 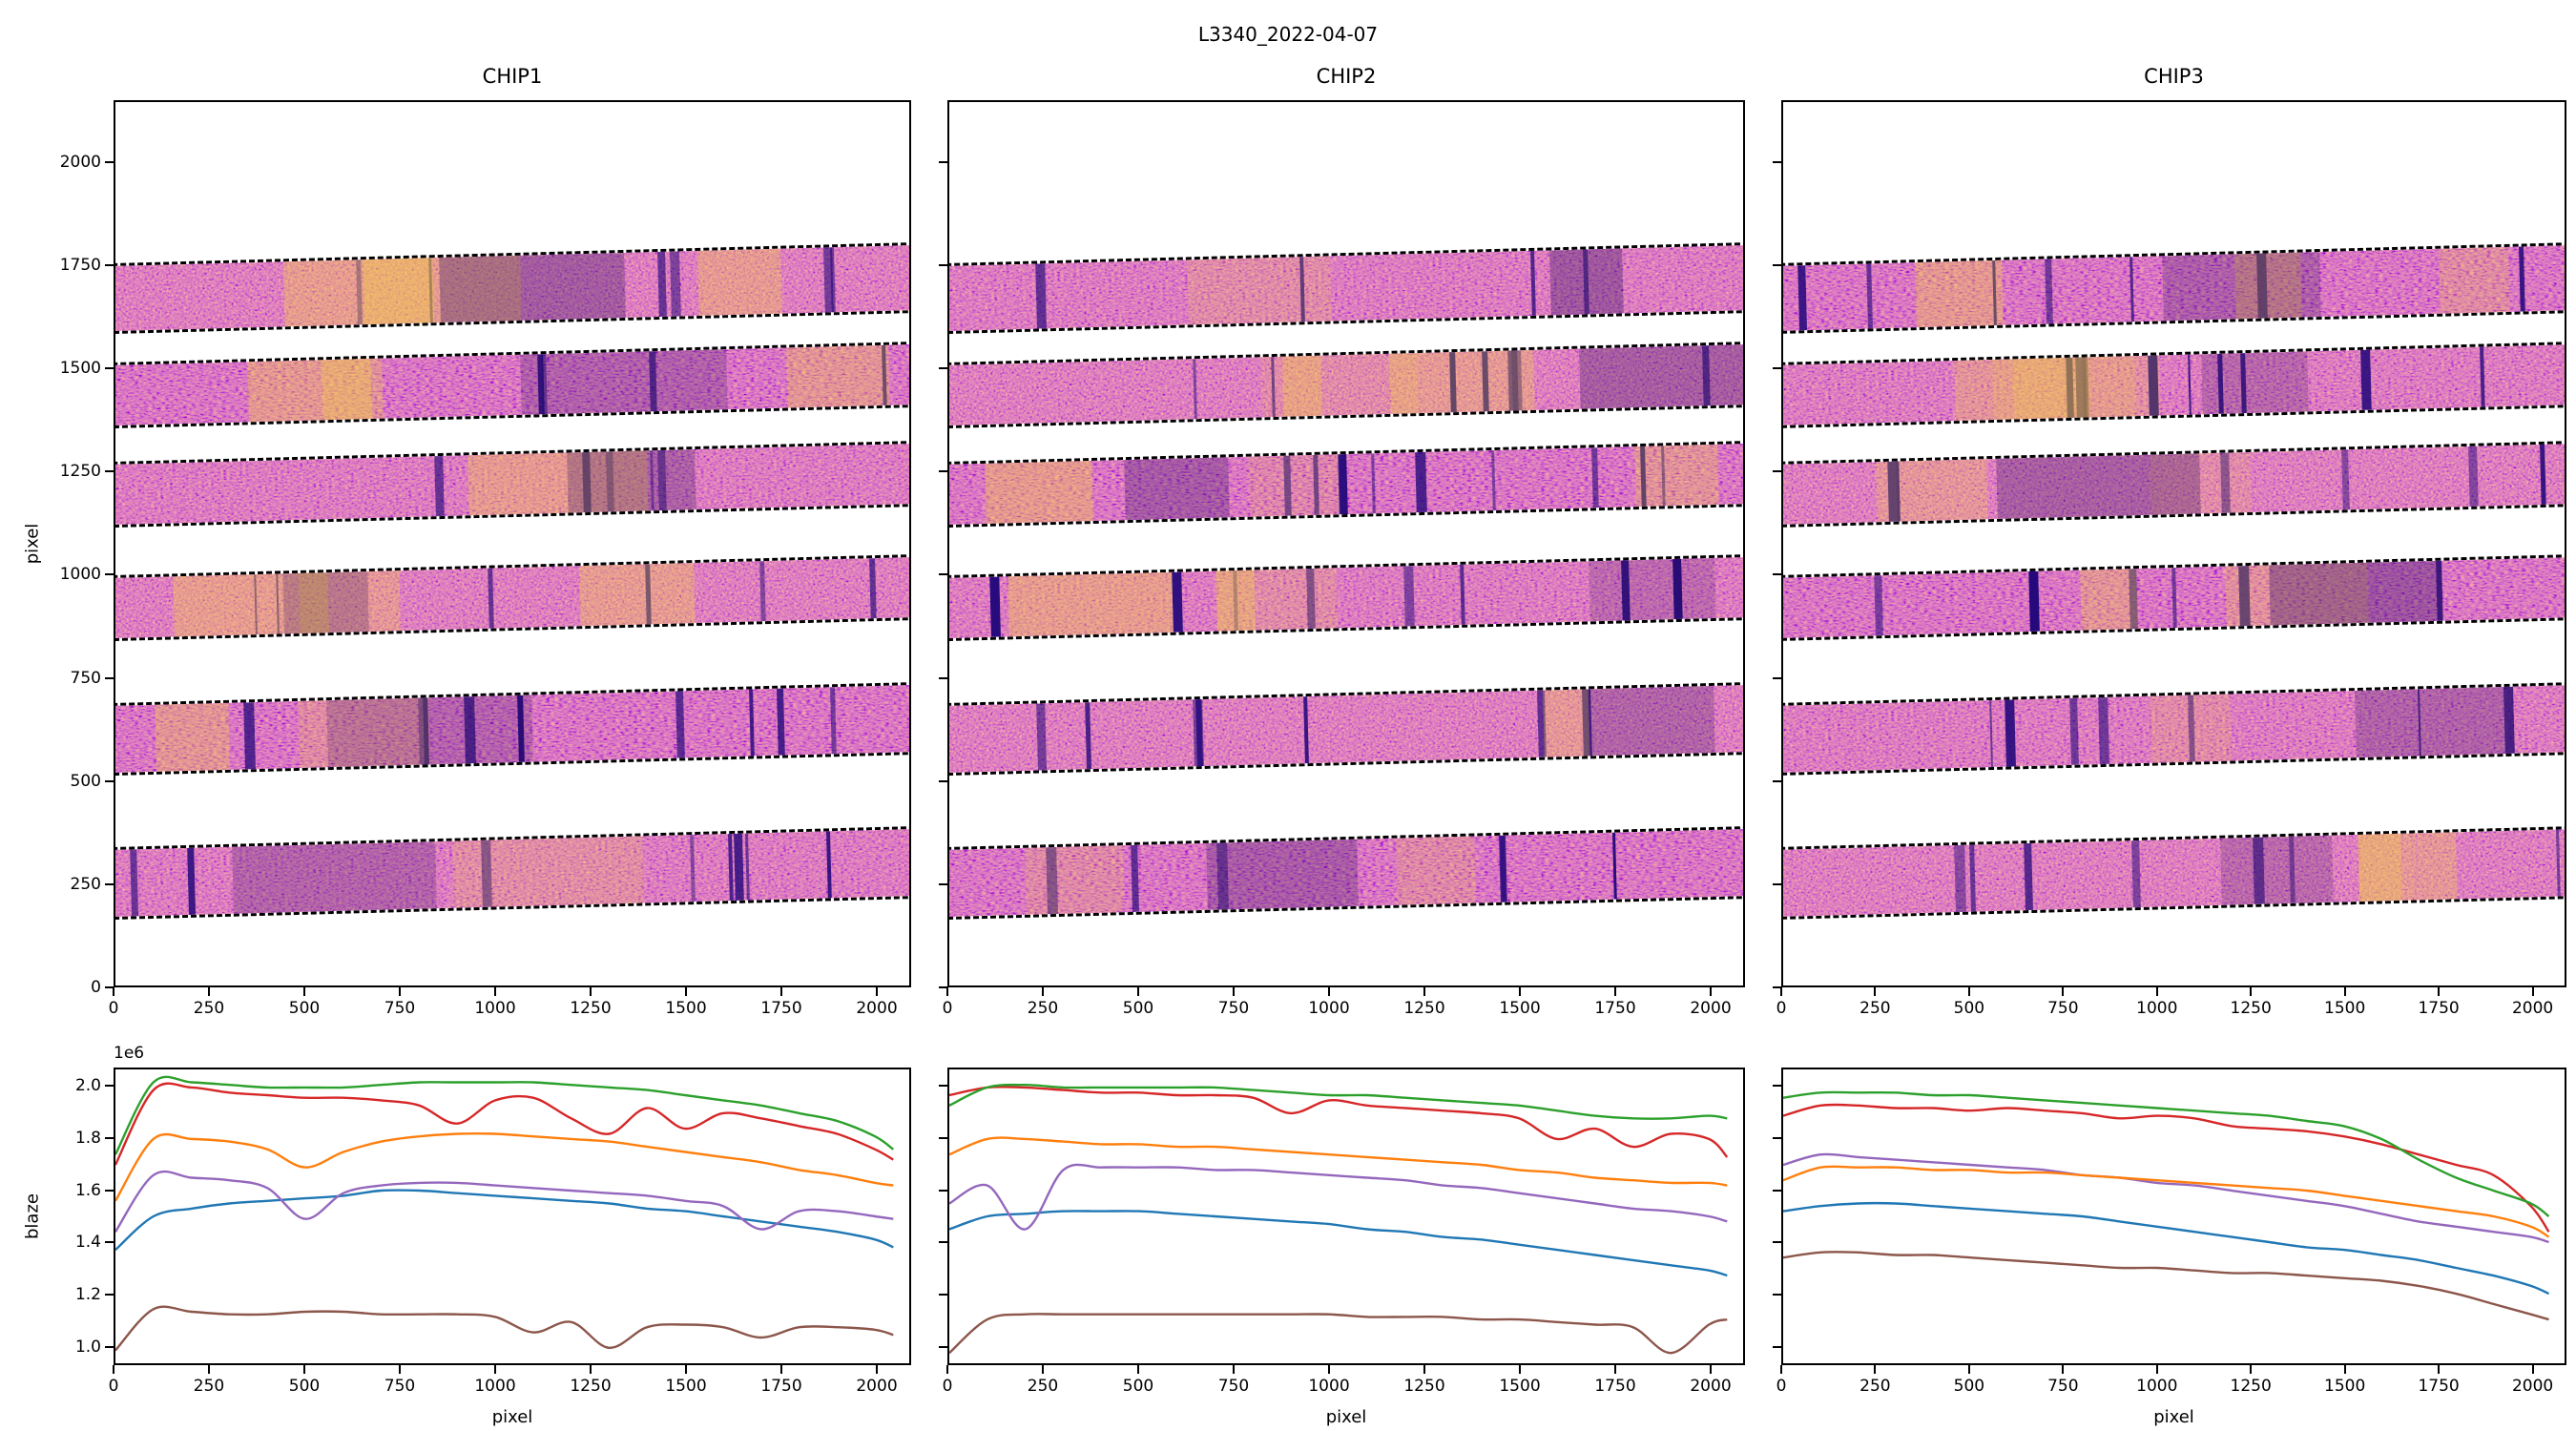 What do you see at coordinates (80, 575) in the screenshot?
I see `y-tick-label: 1000` at bounding box center [80, 575].